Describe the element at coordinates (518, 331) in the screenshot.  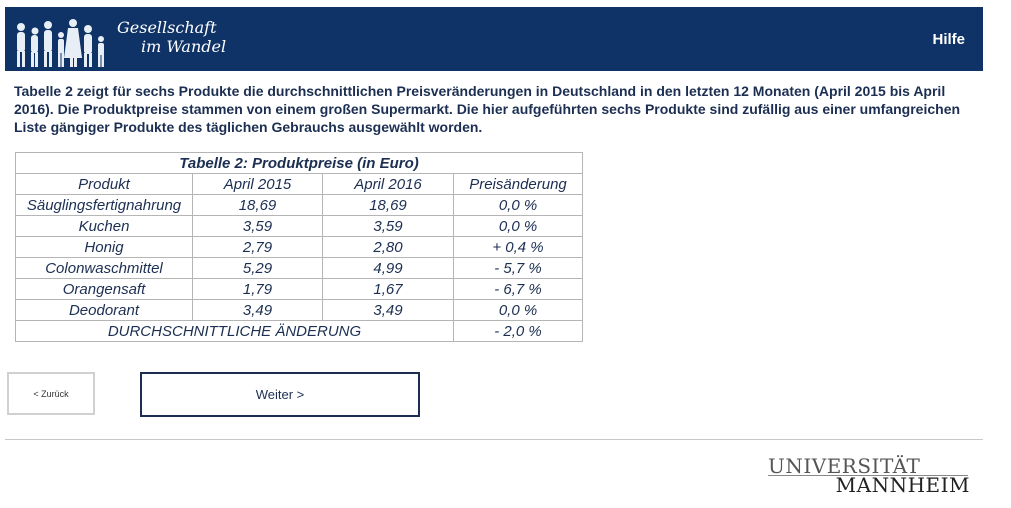
I see `summary-value: - 2,0 %` at that location.